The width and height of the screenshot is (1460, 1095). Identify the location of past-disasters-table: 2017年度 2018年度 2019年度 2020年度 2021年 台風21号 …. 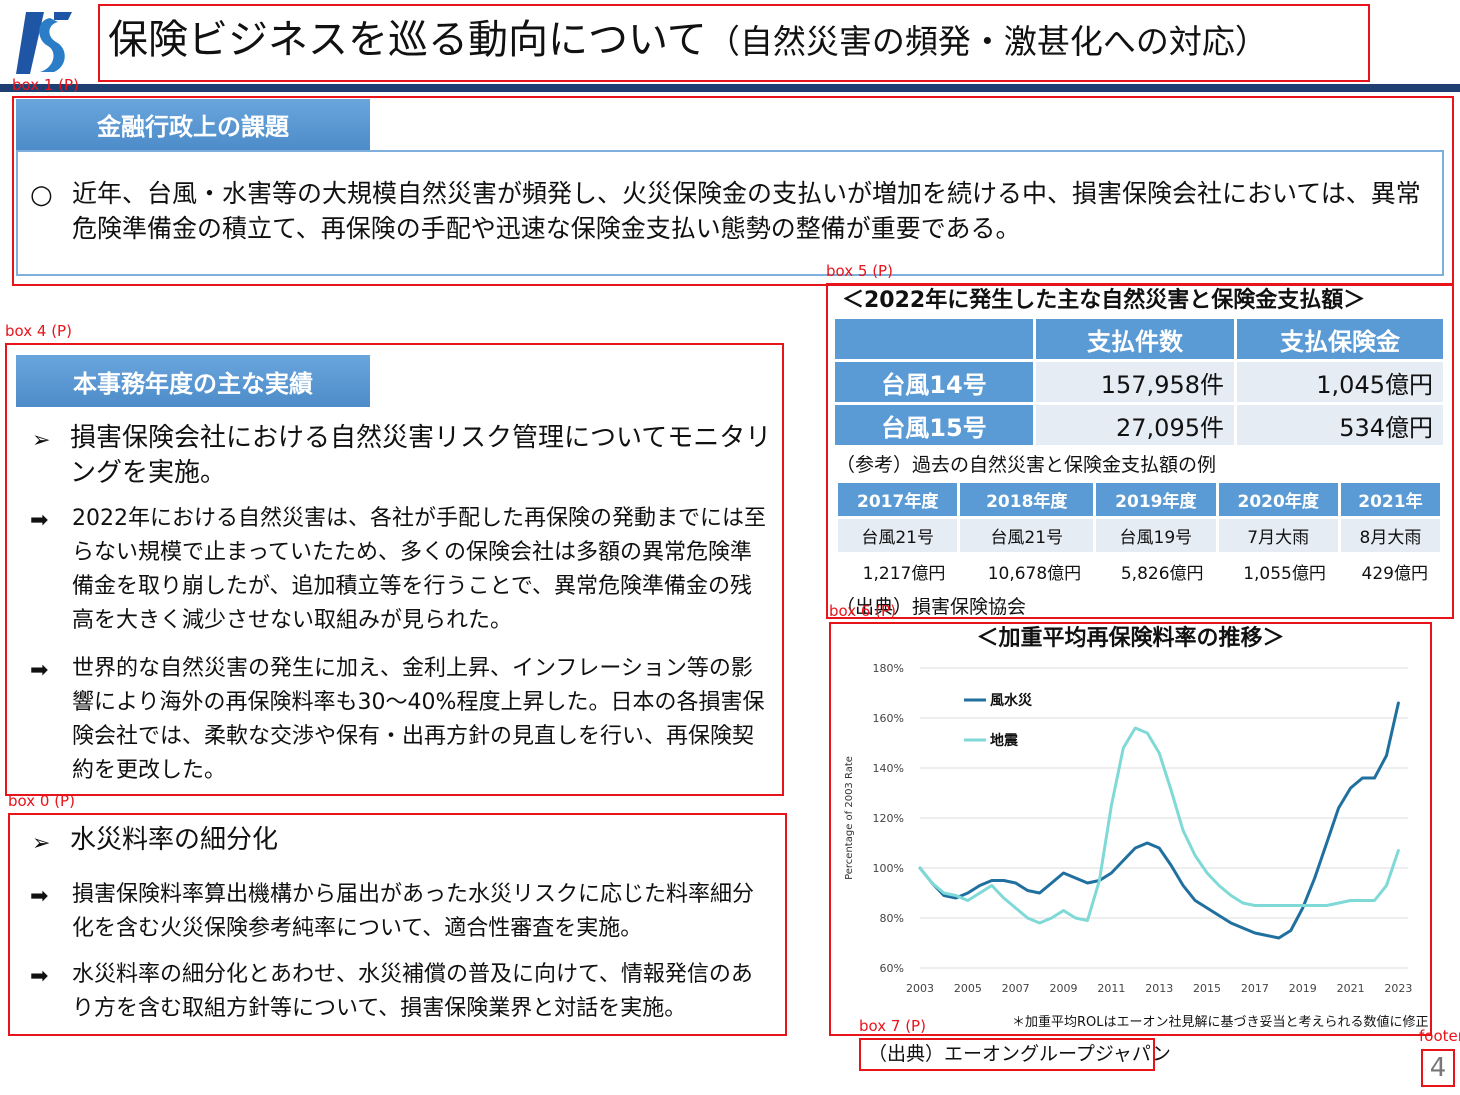
(1139, 535).